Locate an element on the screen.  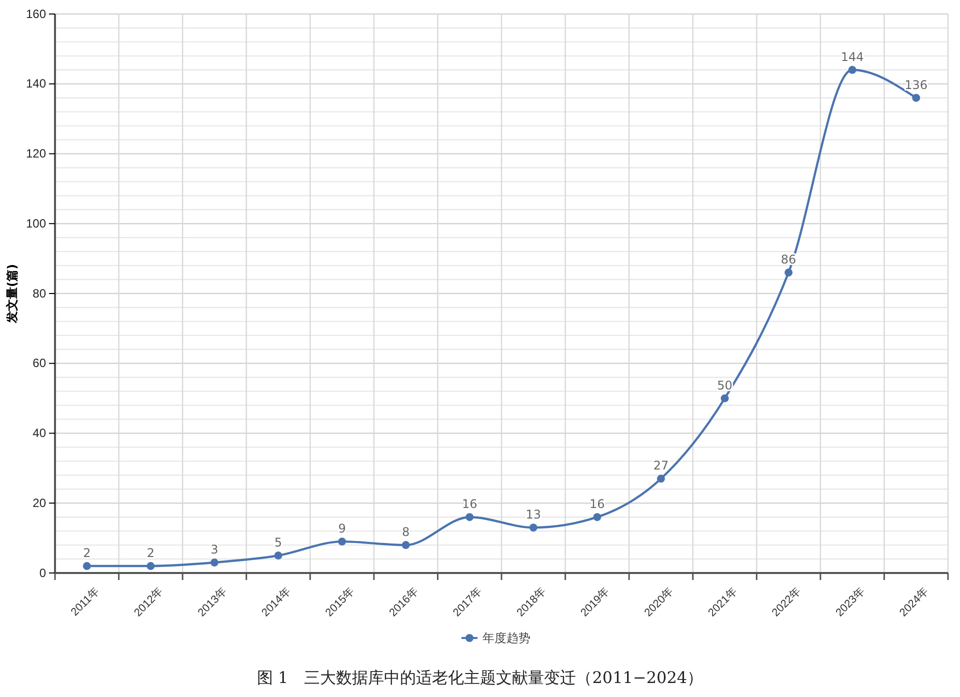
y-tick-label: 20 is located at coordinates (39, 503).